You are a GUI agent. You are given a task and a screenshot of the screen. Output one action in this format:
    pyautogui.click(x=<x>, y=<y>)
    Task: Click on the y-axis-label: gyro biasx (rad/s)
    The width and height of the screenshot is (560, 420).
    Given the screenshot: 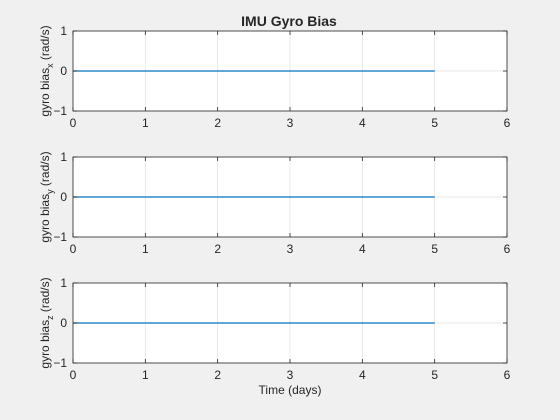 What is the action you would take?
    pyautogui.click(x=46, y=70)
    